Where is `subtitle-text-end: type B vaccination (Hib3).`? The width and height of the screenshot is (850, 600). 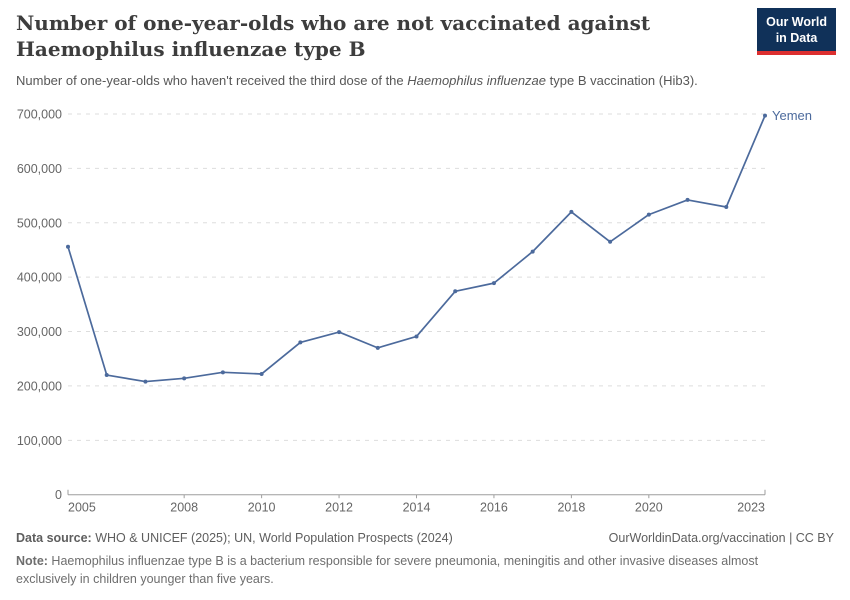
subtitle-text-end: type B vaccination (Hib3). is located at coordinates (622, 80).